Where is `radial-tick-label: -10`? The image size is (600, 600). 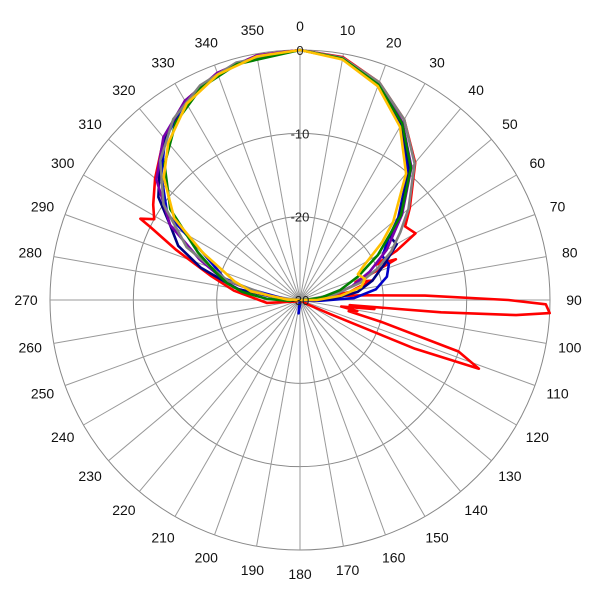 radial-tick-label: -10 is located at coordinates (300, 133).